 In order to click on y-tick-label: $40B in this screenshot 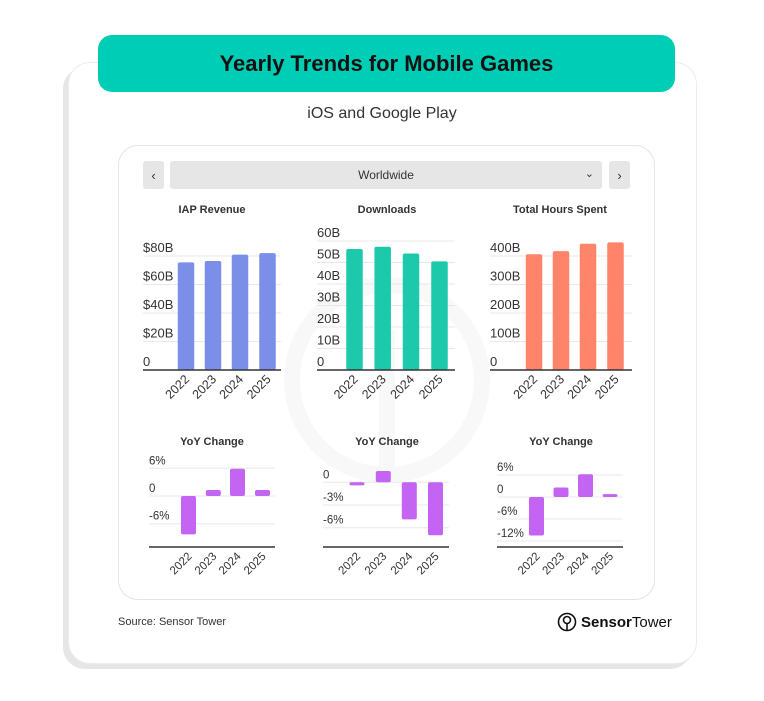, I will do `click(158, 304)`.